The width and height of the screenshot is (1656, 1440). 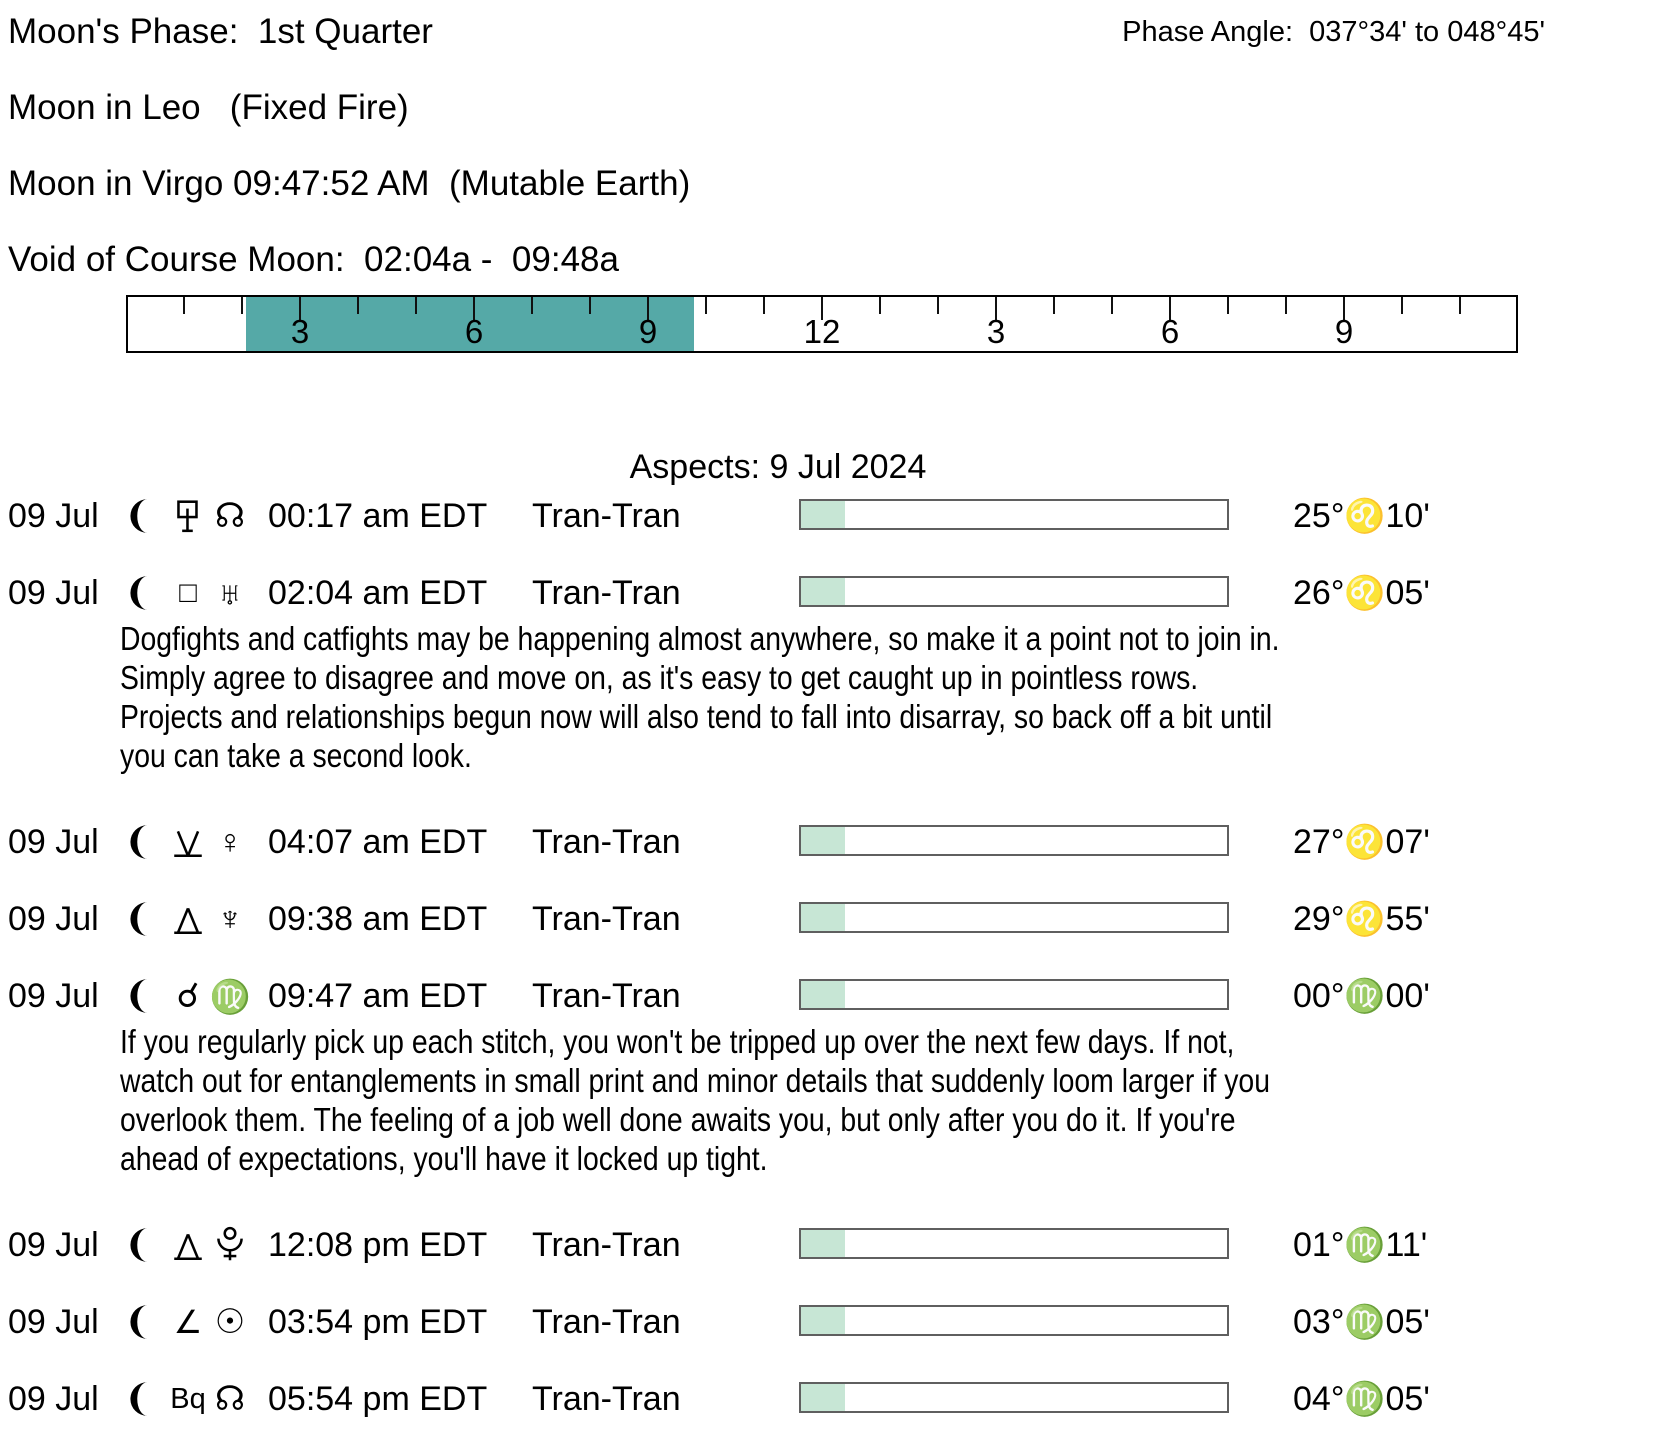 I want to click on hour-label: 12, so click(x=822, y=331).